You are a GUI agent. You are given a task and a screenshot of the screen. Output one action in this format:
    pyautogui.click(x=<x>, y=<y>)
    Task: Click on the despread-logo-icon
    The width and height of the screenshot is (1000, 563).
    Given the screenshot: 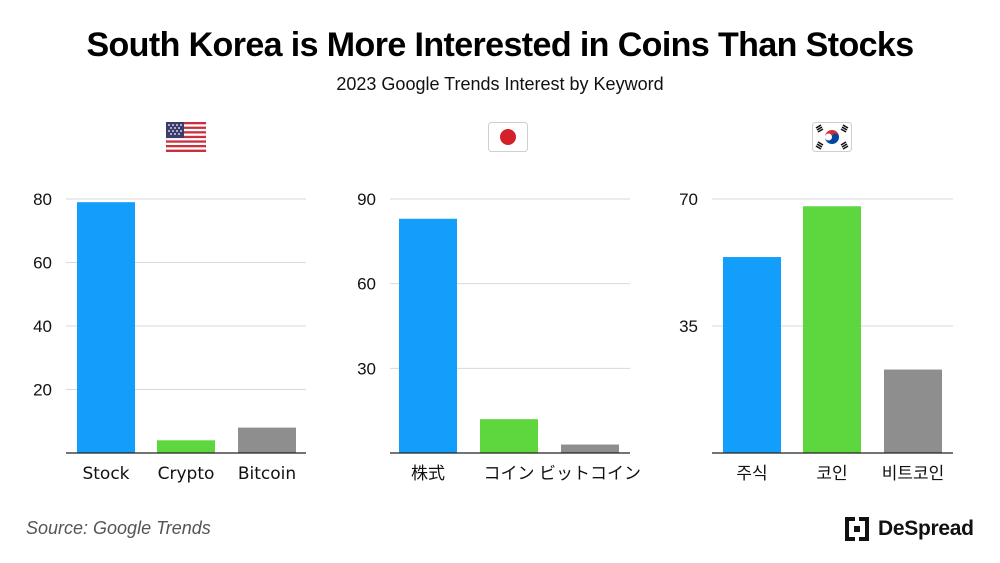 What is the action you would take?
    pyautogui.click(x=857, y=529)
    